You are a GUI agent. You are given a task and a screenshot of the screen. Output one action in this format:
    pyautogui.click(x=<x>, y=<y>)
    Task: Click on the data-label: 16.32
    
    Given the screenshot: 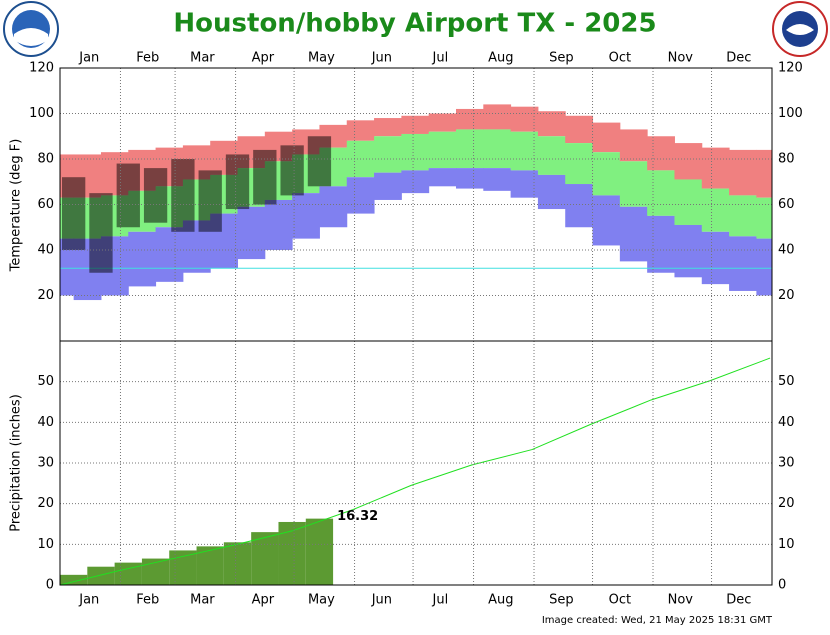 What is the action you would take?
    pyautogui.click(x=357, y=516)
    